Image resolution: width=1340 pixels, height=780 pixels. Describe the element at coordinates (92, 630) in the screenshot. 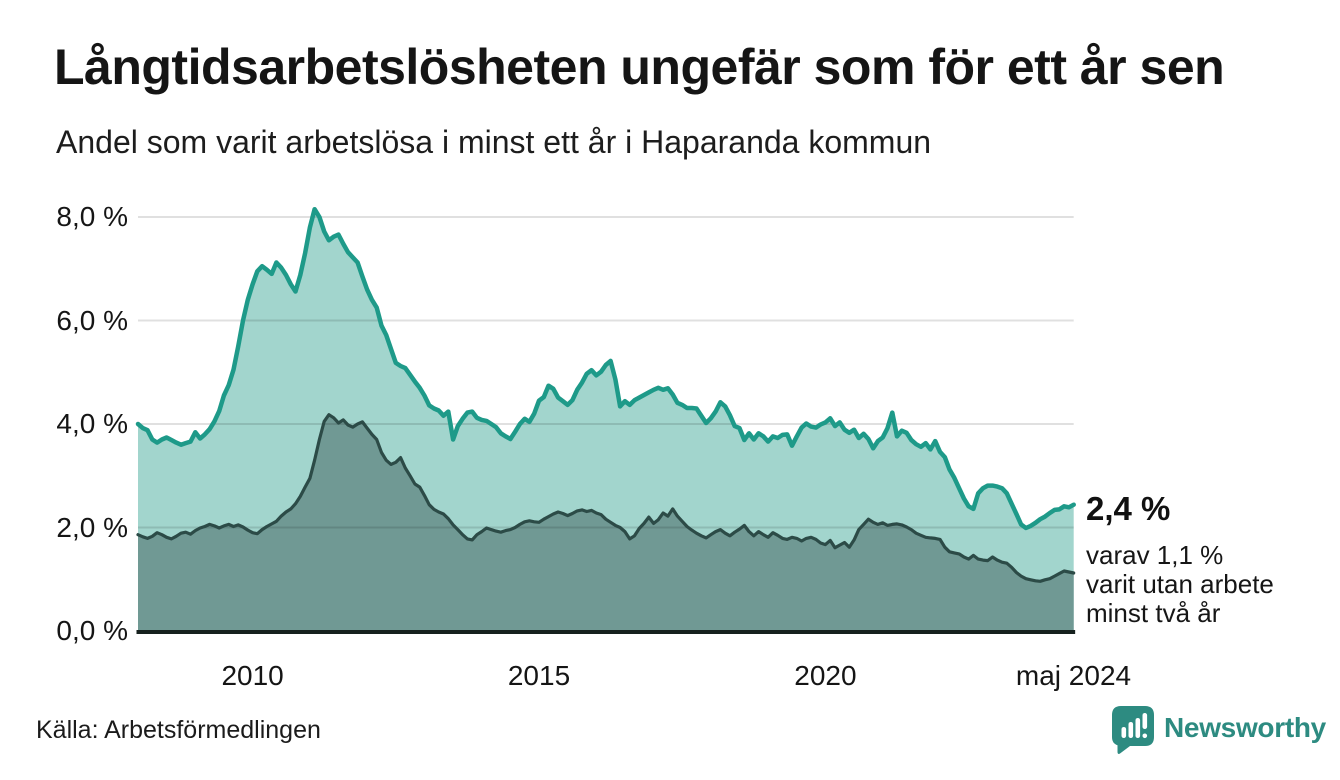

I see `y-axis-label: 0,0 %` at that location.